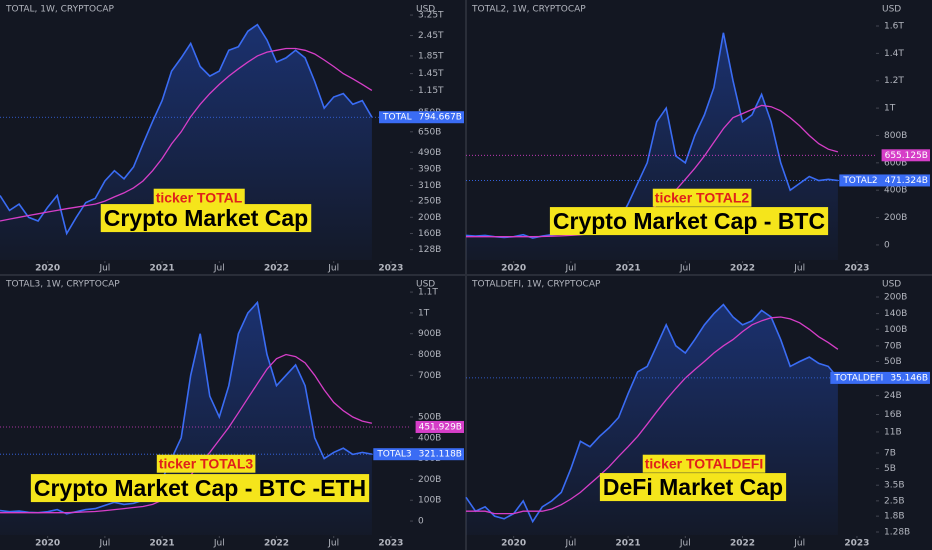  Describe the element at coordinates (894, 81) in the screenshot. I see `y-tick-label: 1.2T` at that location.